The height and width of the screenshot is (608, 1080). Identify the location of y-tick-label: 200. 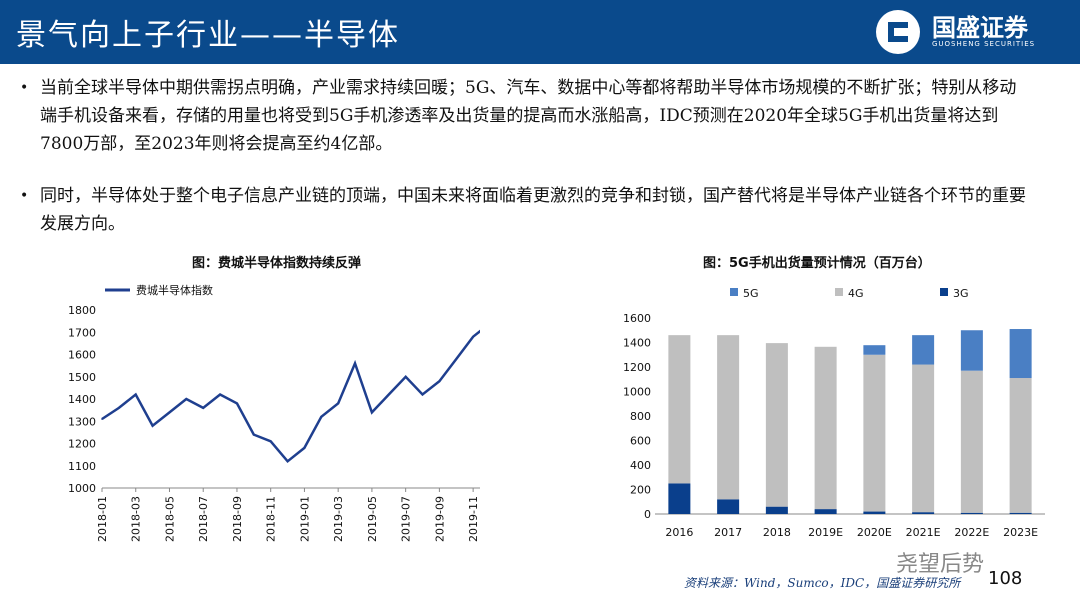
(640, 490).